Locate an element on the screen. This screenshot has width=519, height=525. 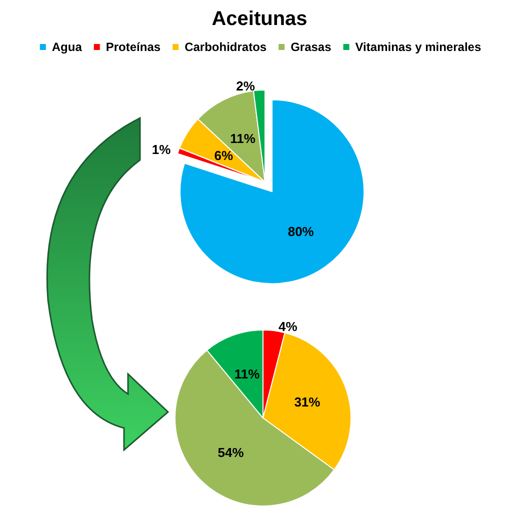
chart-title: Aceitunas is located at coordinates (260, 19).